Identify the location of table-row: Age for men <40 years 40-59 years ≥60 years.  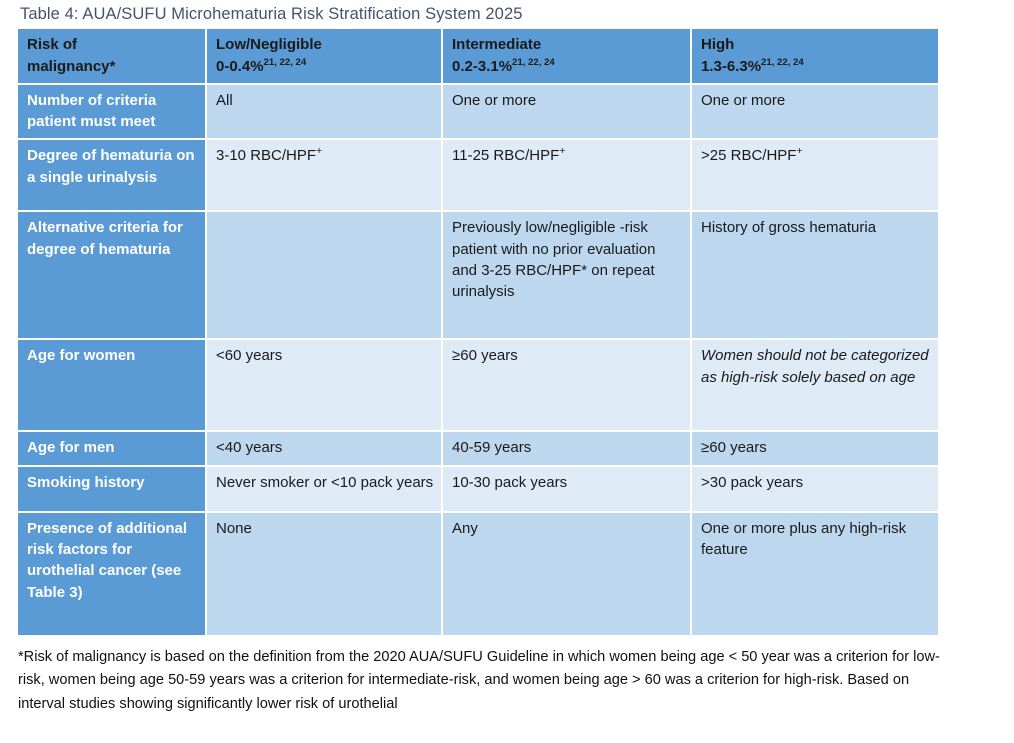
(478, 449).